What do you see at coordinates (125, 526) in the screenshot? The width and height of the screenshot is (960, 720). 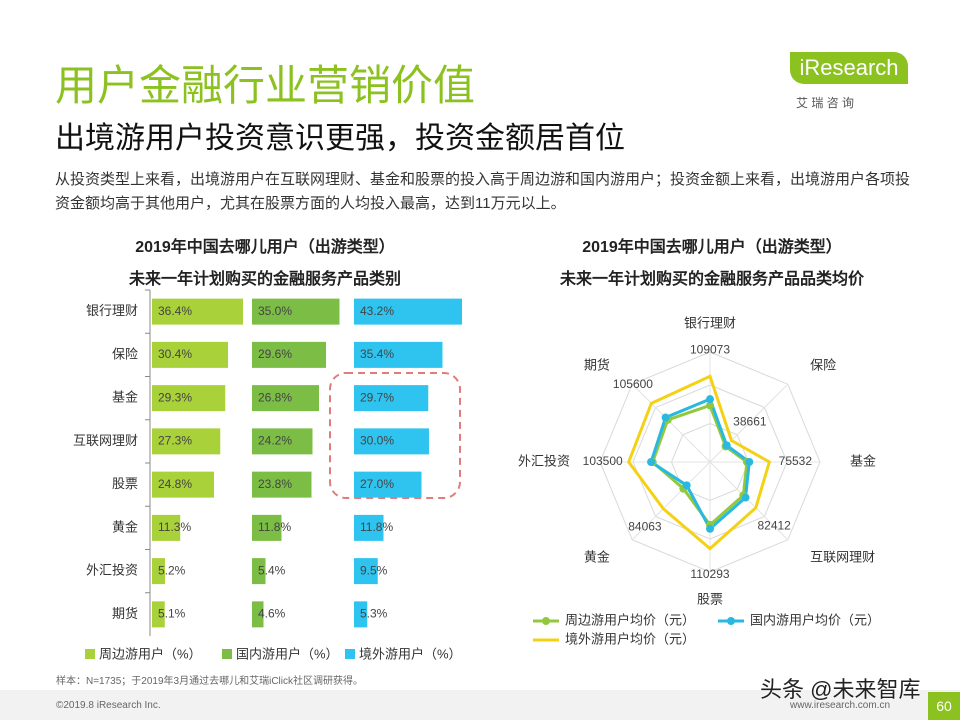 I see `category-label: 黄金` at bounding box center [125, 526].